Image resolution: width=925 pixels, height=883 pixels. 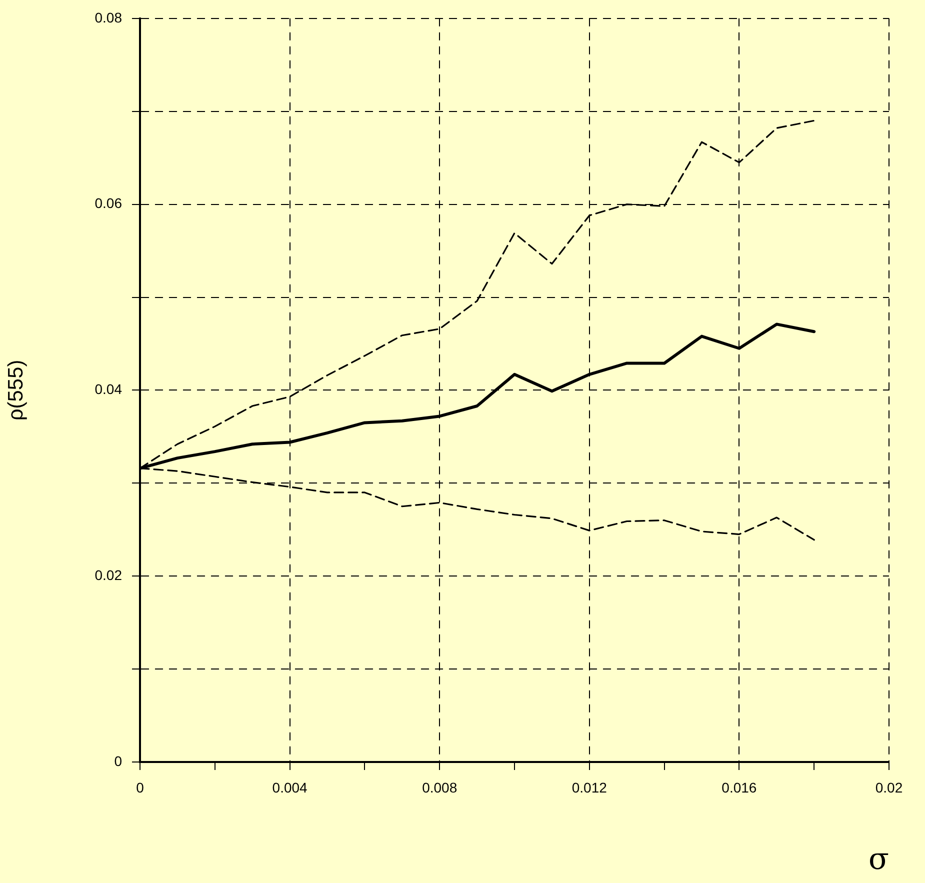 I want to click on y-tick-label: 0.02, so click(x=108, y=574).